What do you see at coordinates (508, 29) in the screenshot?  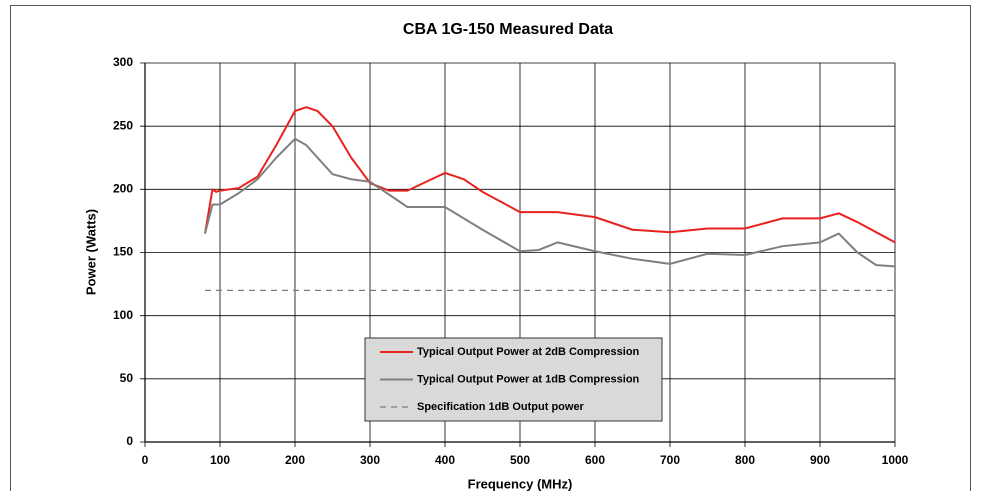 I see `chart-title: CBA 1G-150 Measured Data` at bounding box center [508, 29].